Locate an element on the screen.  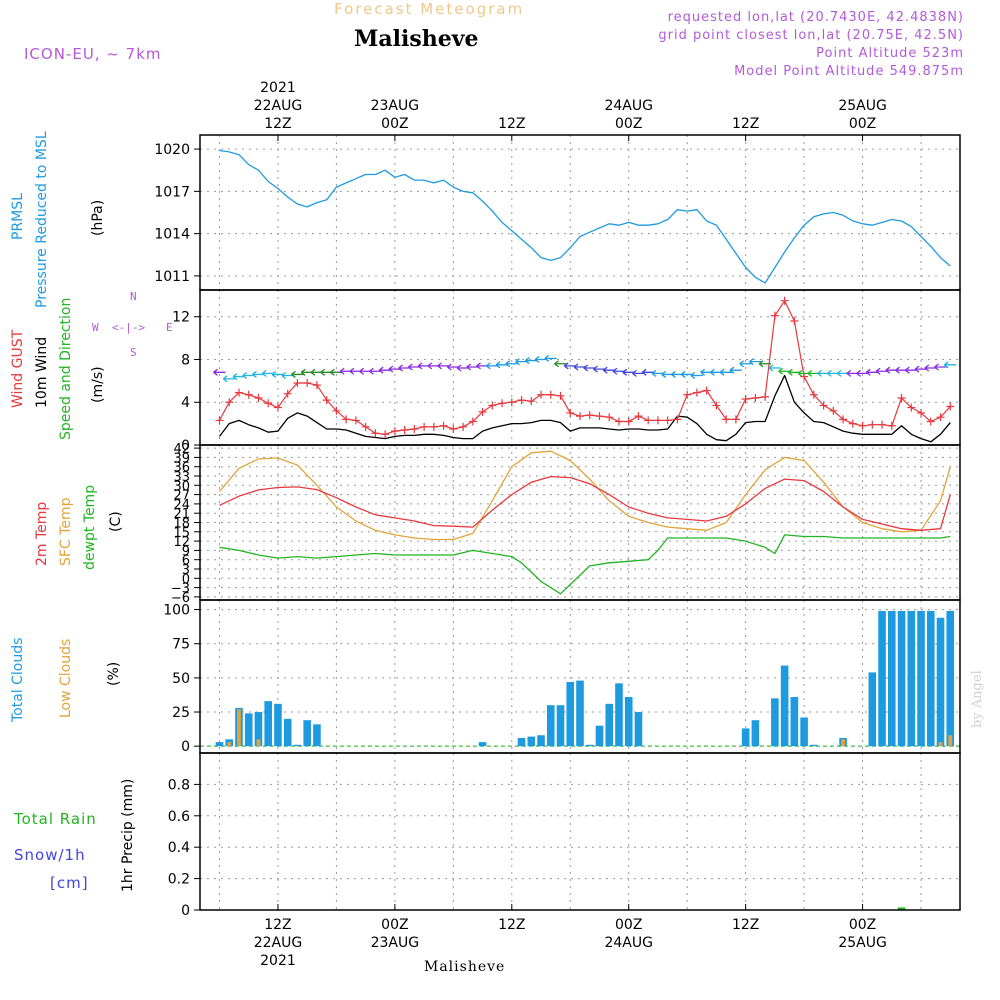
compass-icon: N W <-|-> E S is located at coordinates (137, 325).